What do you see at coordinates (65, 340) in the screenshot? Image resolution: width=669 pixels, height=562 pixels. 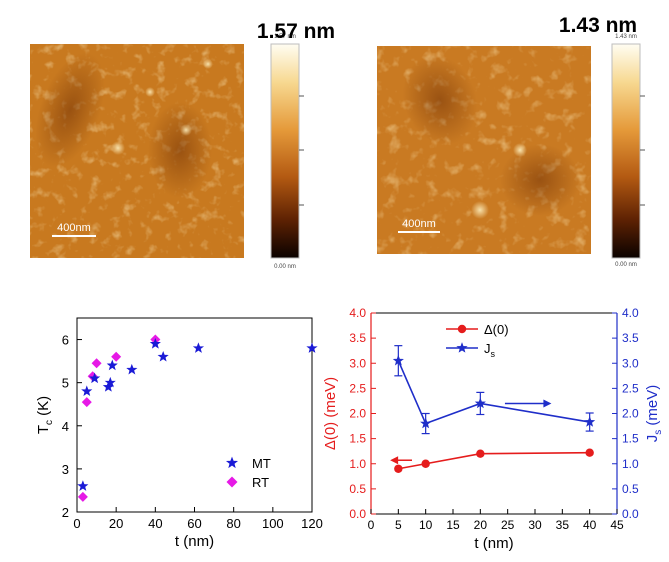 I see `y-tick-label: 6` at bounding box center [65, 340].